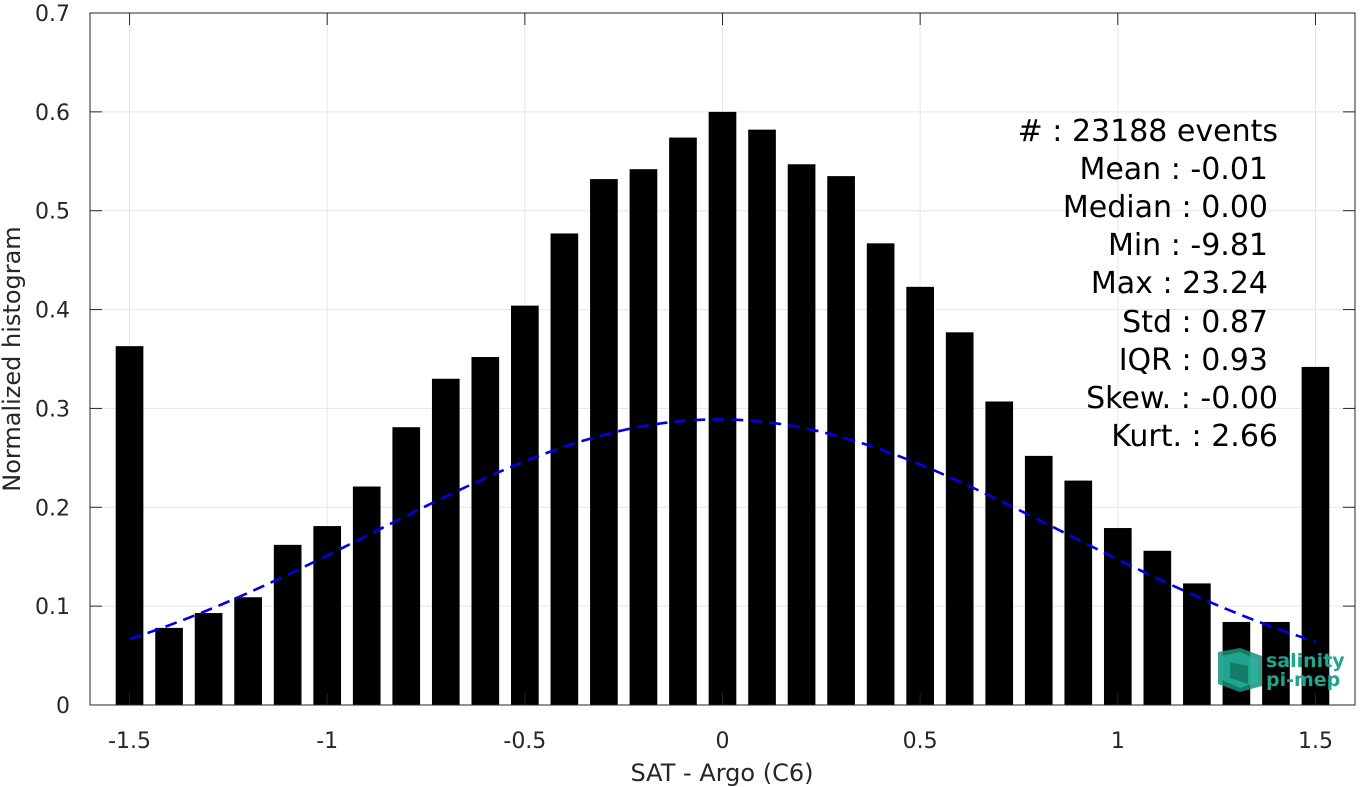  I want to click on stat-skew: Skew. : -0.00, so click(1182, 398).